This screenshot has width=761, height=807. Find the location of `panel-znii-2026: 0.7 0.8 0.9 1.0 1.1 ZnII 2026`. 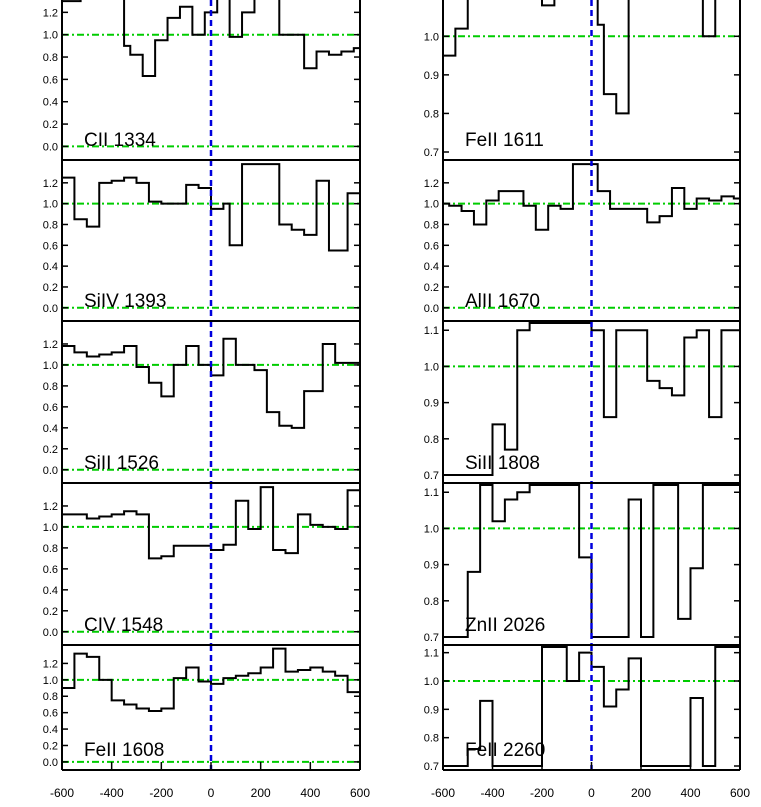

panel-znii-2026: 0.7 0.8 0.9 1.0 1.1 ZnII 2026 is located at coordinates (582, 563).